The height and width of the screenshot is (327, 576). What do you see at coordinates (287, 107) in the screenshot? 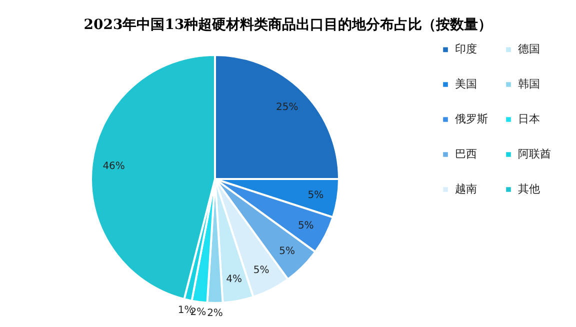
I see `data-label: 25%` at bounding box center [287, 107].